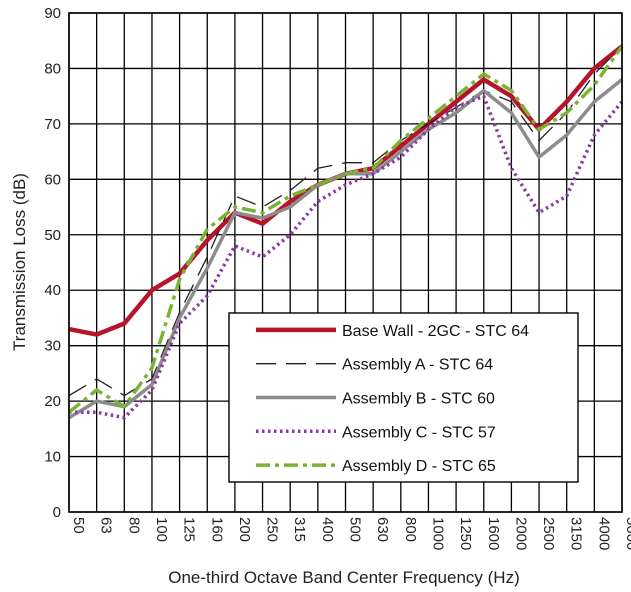 The height and width of the screenshot is (592, 631). I want to click on x-tick-label: 315, so click(299, 529).